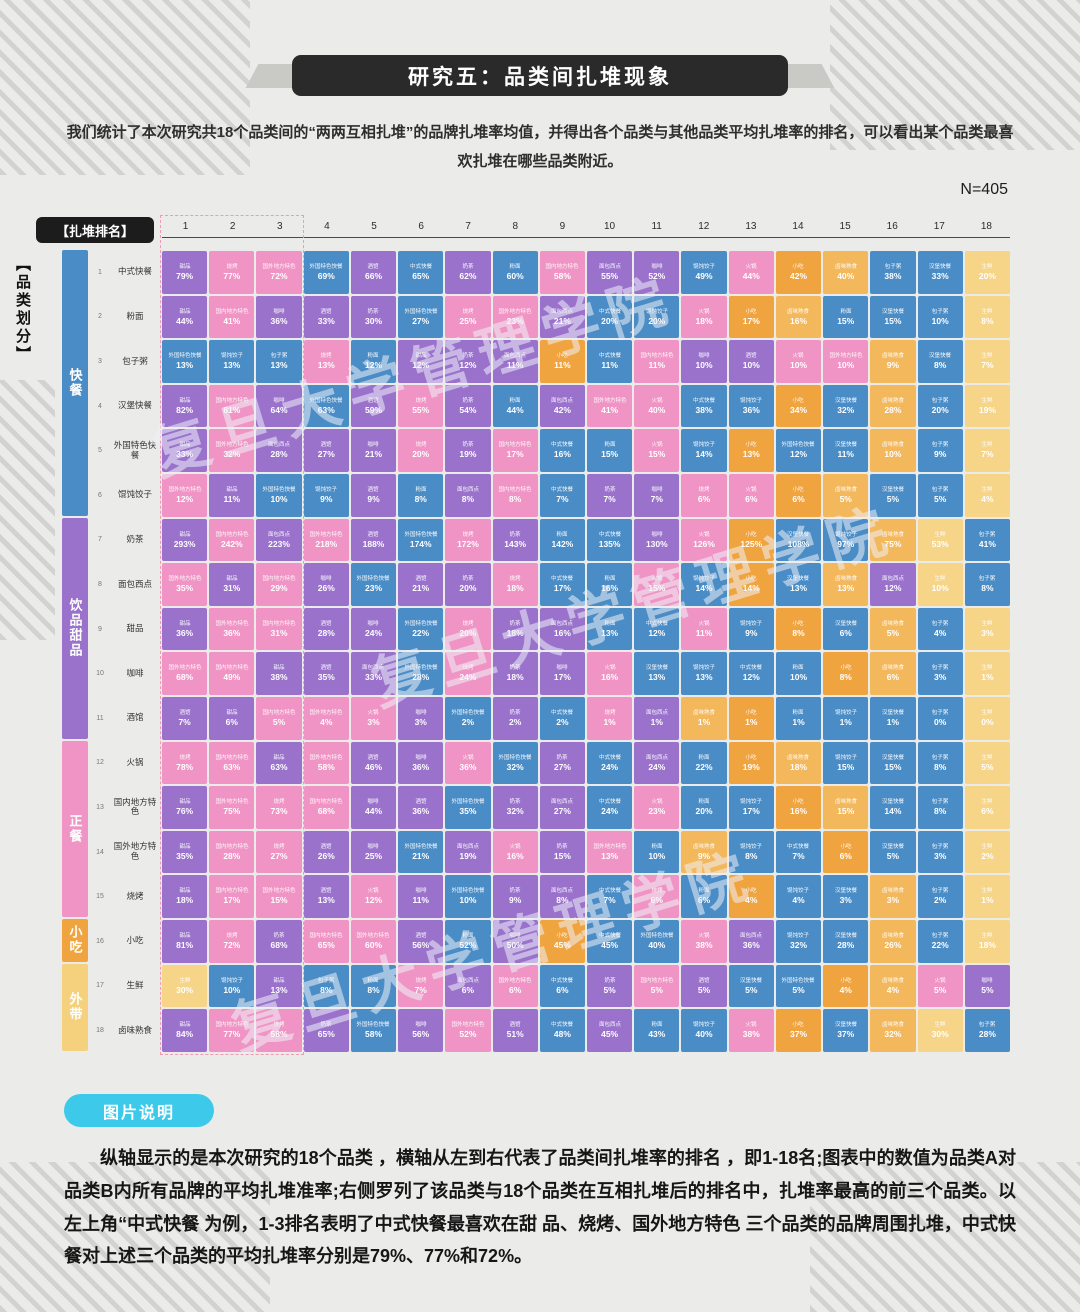 This screenshot has width=1080, height=1312. Describe the element at coordinates (704, 944) in the screenshot. I see `cell-value: 38%` at that location.